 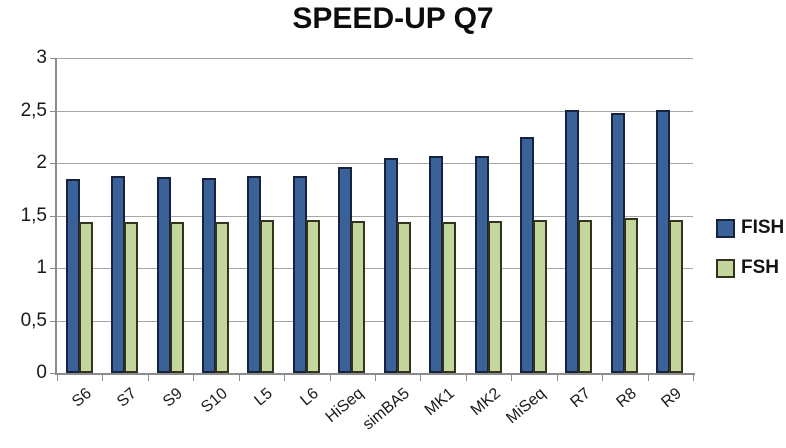 What do you see at coordinates (33, 215) in the screenshot?
I see `y-axis-tick-label: 1,5` at bounding box center [33, 215].